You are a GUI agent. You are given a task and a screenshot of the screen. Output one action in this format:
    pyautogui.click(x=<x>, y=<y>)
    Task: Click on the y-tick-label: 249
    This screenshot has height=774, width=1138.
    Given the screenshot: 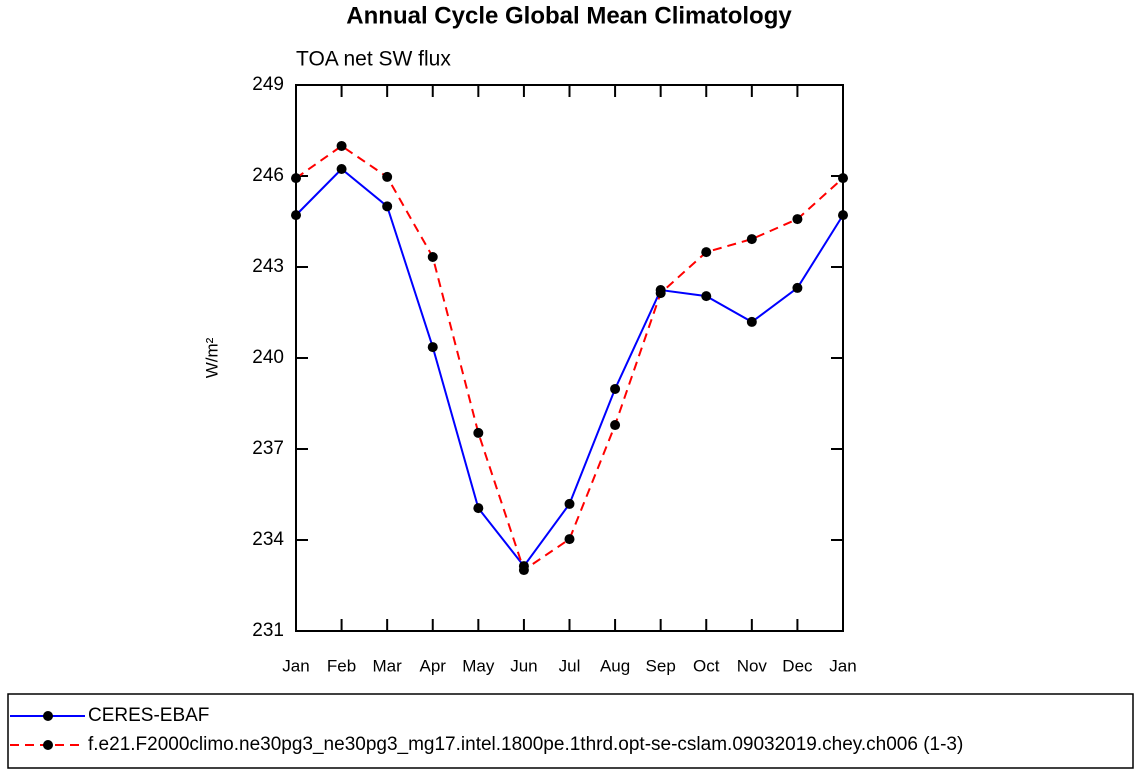 What is the action you would take?
    pyautogui.click(x=268, y=84)
    